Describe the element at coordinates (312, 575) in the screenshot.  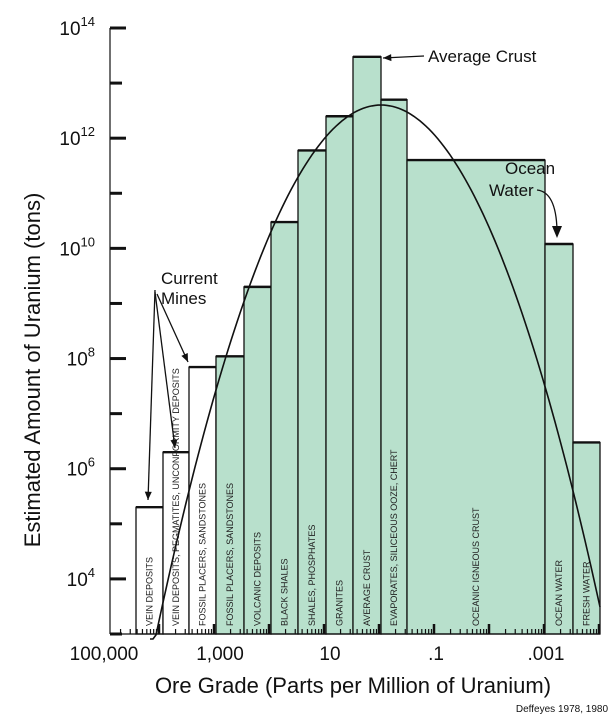
I see `bar-label-7: SHALES, PHOSPHATES` at that location.